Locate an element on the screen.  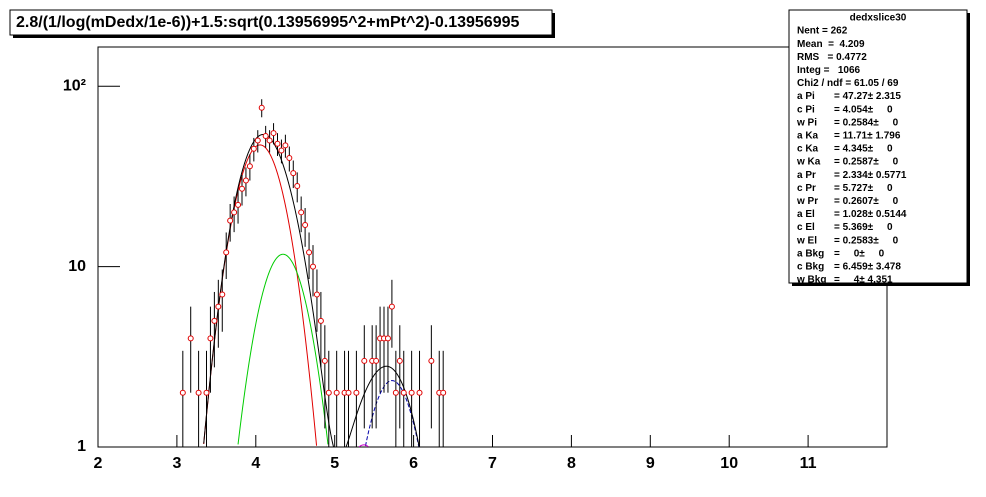
stats-param-label: w Pi is located at coordinates (806, 122).